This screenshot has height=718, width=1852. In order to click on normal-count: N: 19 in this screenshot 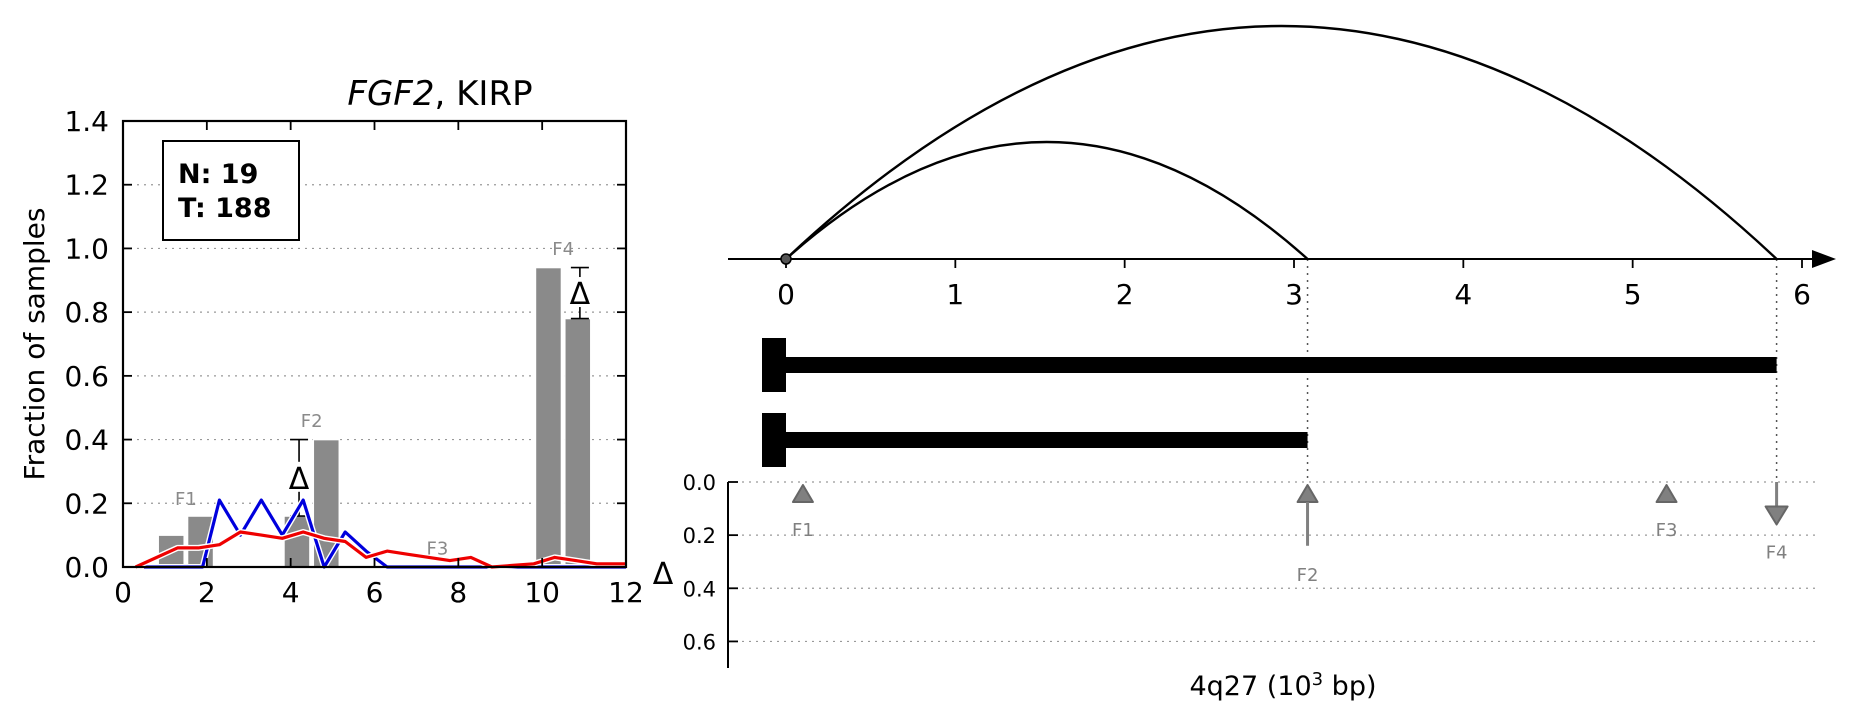, I will do `click(218, 174)`.